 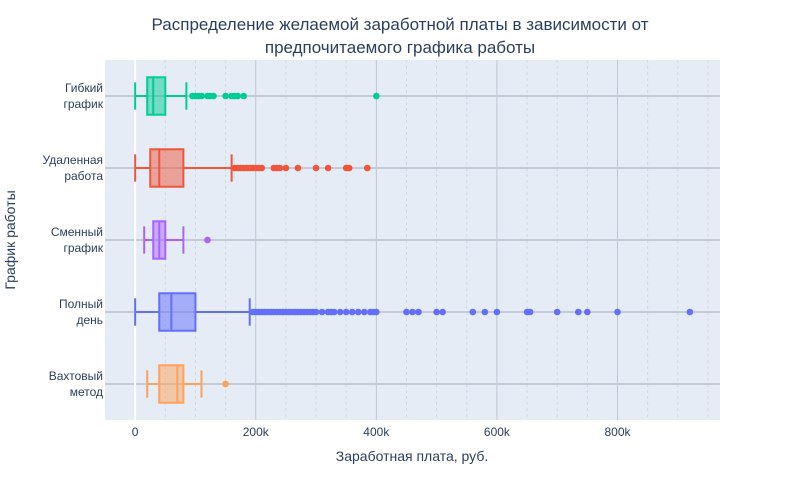 What do you see at coordinates (83, 176) in the screenshot?
I see `y-tick-label-line: работа` at bounding box center [83, 176].